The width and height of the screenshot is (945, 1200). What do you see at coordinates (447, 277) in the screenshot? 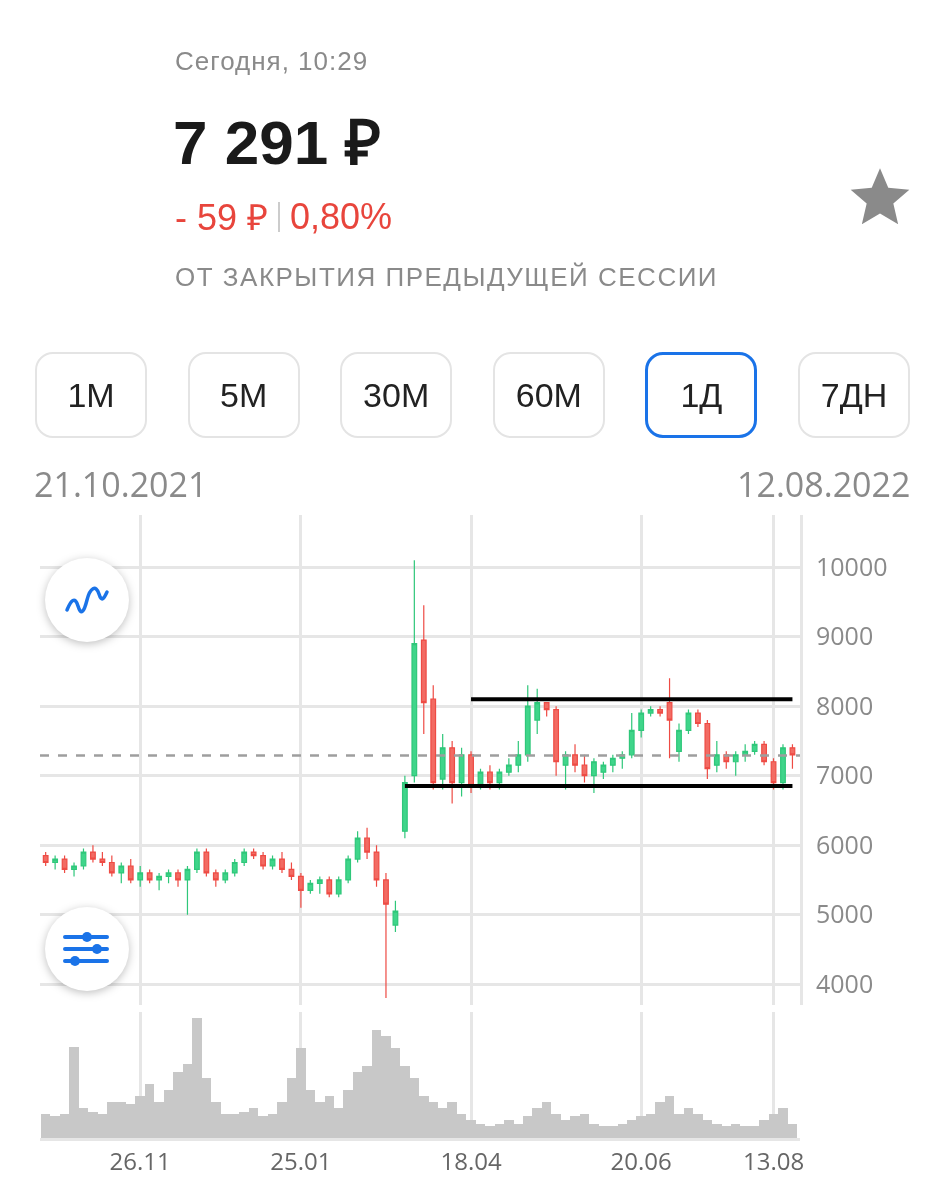
I see `text: ОТ ЗАКРЫТИЯ ПРЕДЫДУЩЕЙ СЕССИИ` at bounding box center [447, 277].